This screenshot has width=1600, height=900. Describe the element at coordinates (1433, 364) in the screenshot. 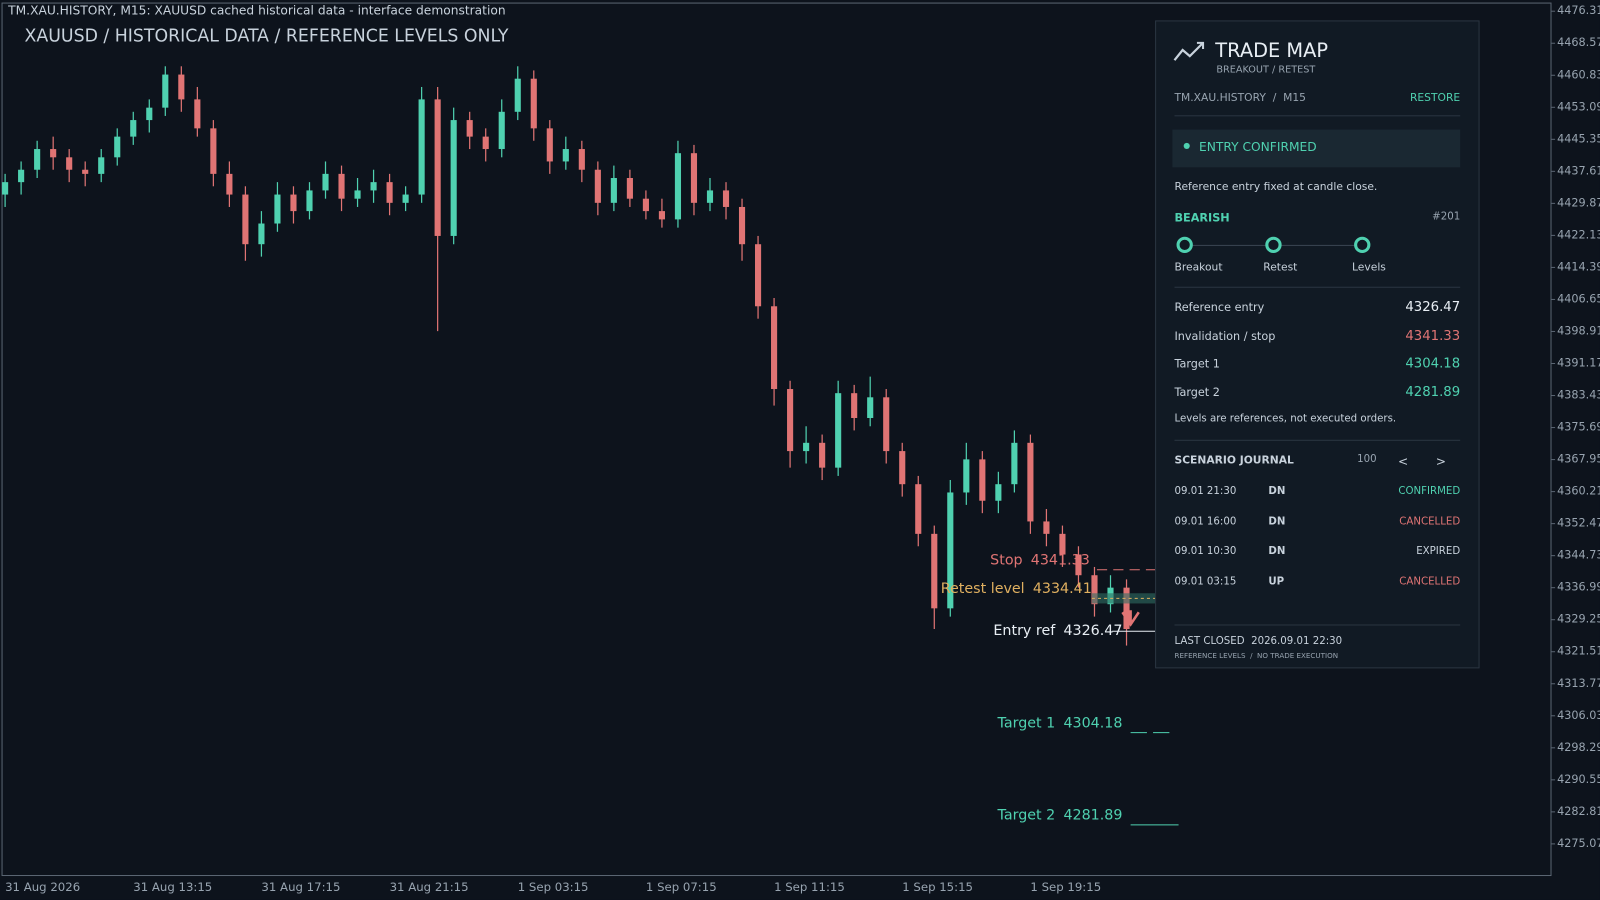

I see `row-value: 4304.18` at that location.